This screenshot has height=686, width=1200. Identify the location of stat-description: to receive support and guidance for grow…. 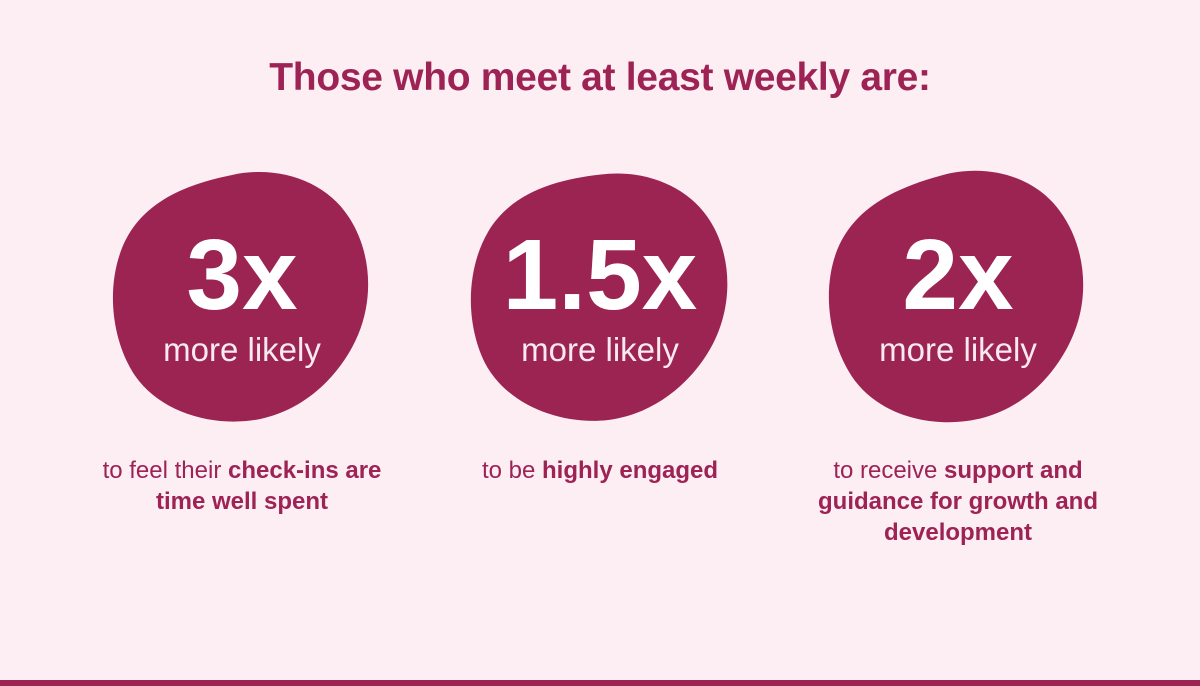
(958, 502).